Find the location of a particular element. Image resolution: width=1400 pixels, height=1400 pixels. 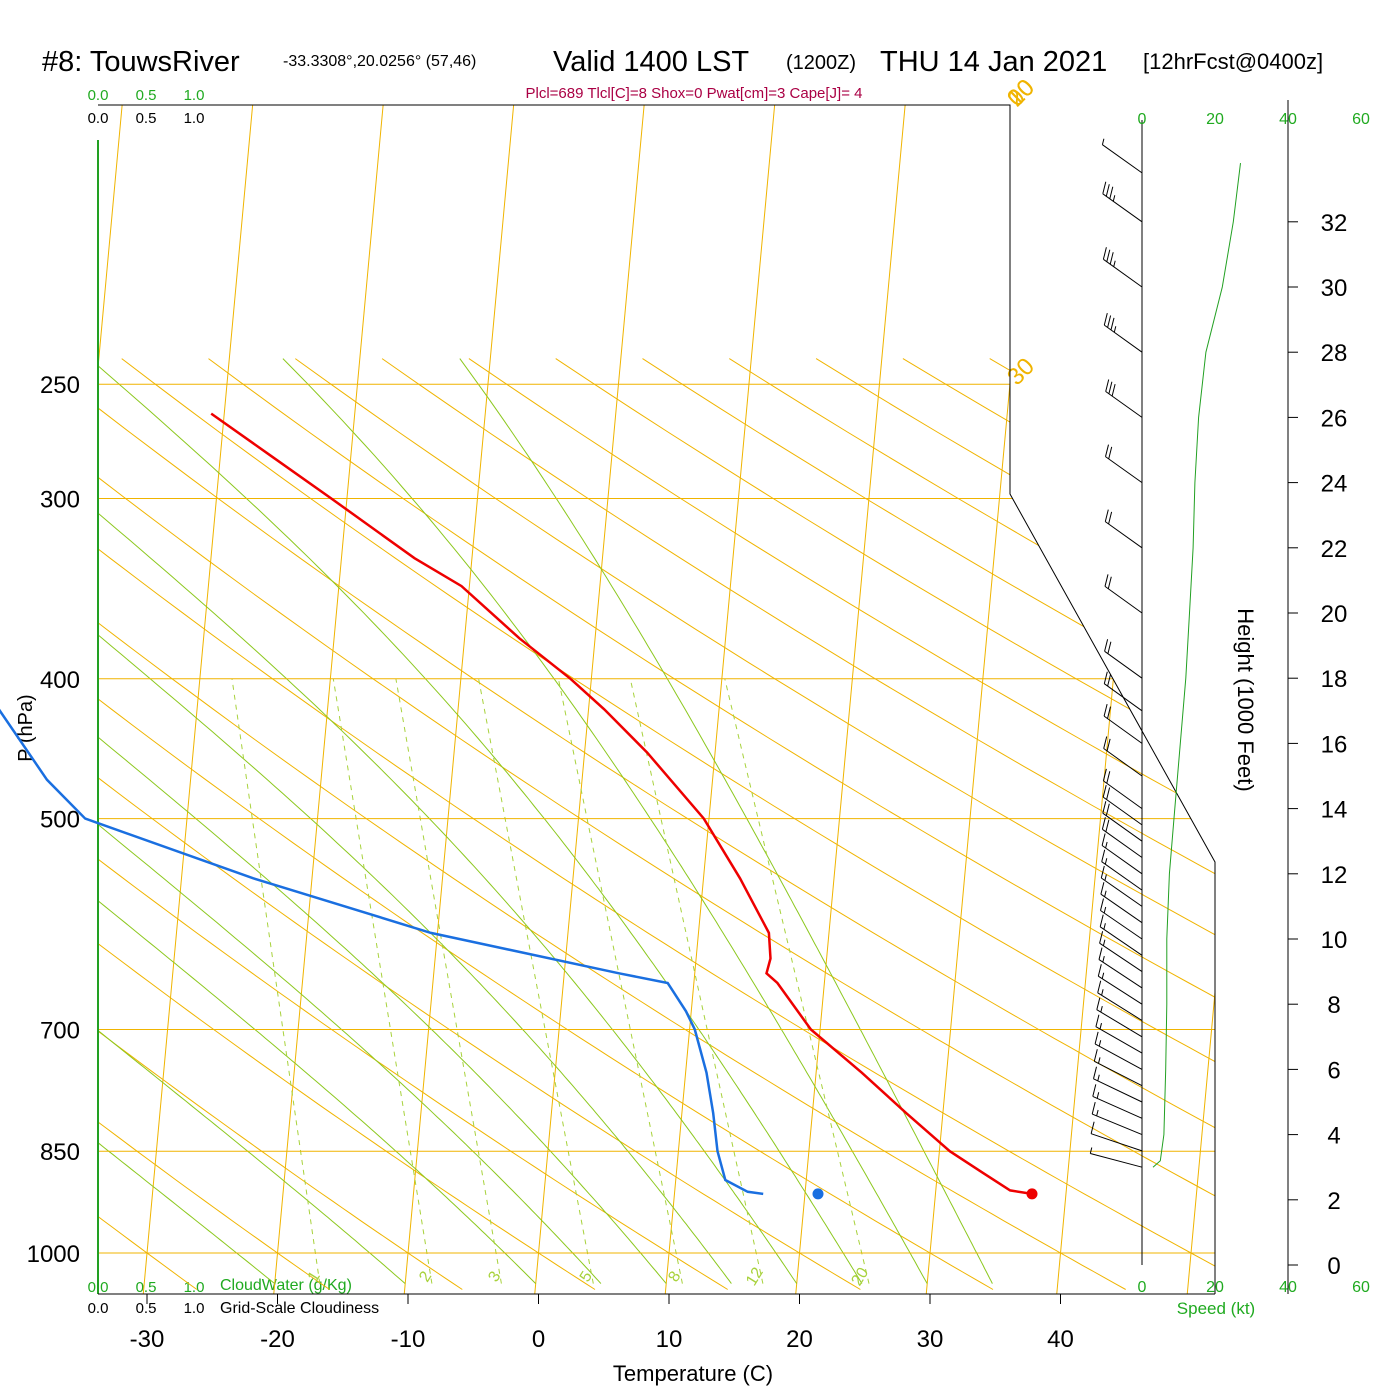

speed-tick-label-top: 60 is located at coordinates (1361, 119).